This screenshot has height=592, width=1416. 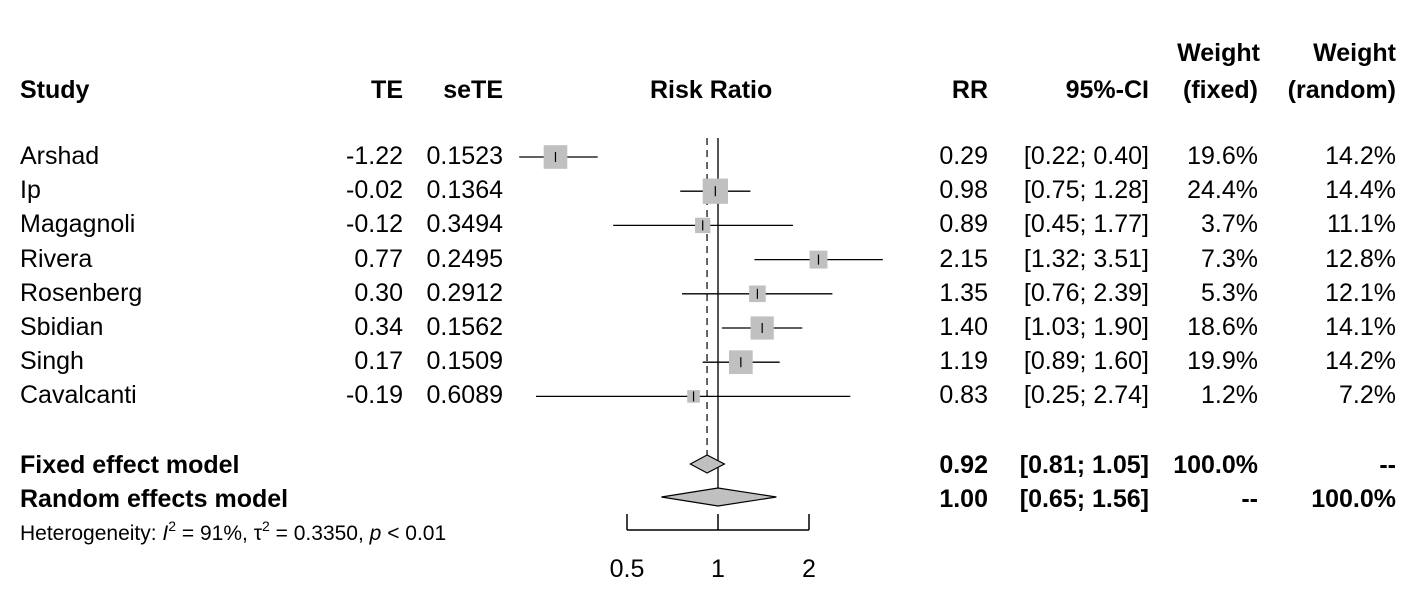 What do you see at coordinates (969, 90) in the screenshot?
I see `header-rr: RR` at bounding box center [969, 90].